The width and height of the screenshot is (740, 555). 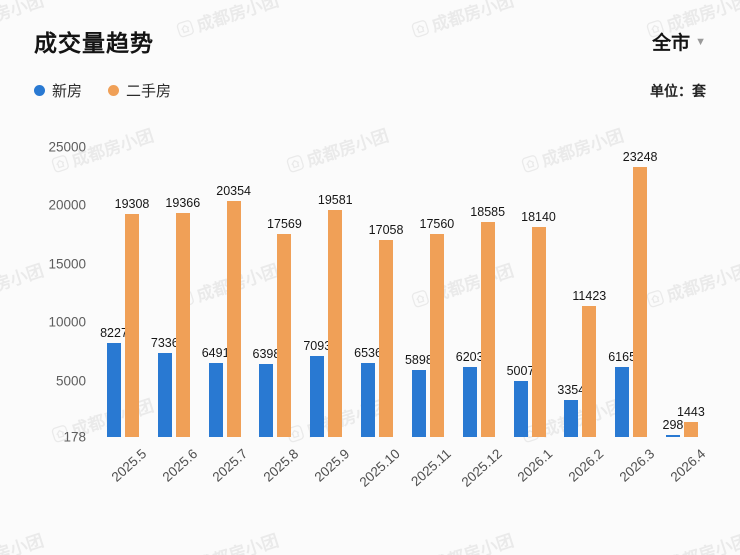 I want to click on x-axis-tick-label: 2025.9, so click(x=332, y=465).